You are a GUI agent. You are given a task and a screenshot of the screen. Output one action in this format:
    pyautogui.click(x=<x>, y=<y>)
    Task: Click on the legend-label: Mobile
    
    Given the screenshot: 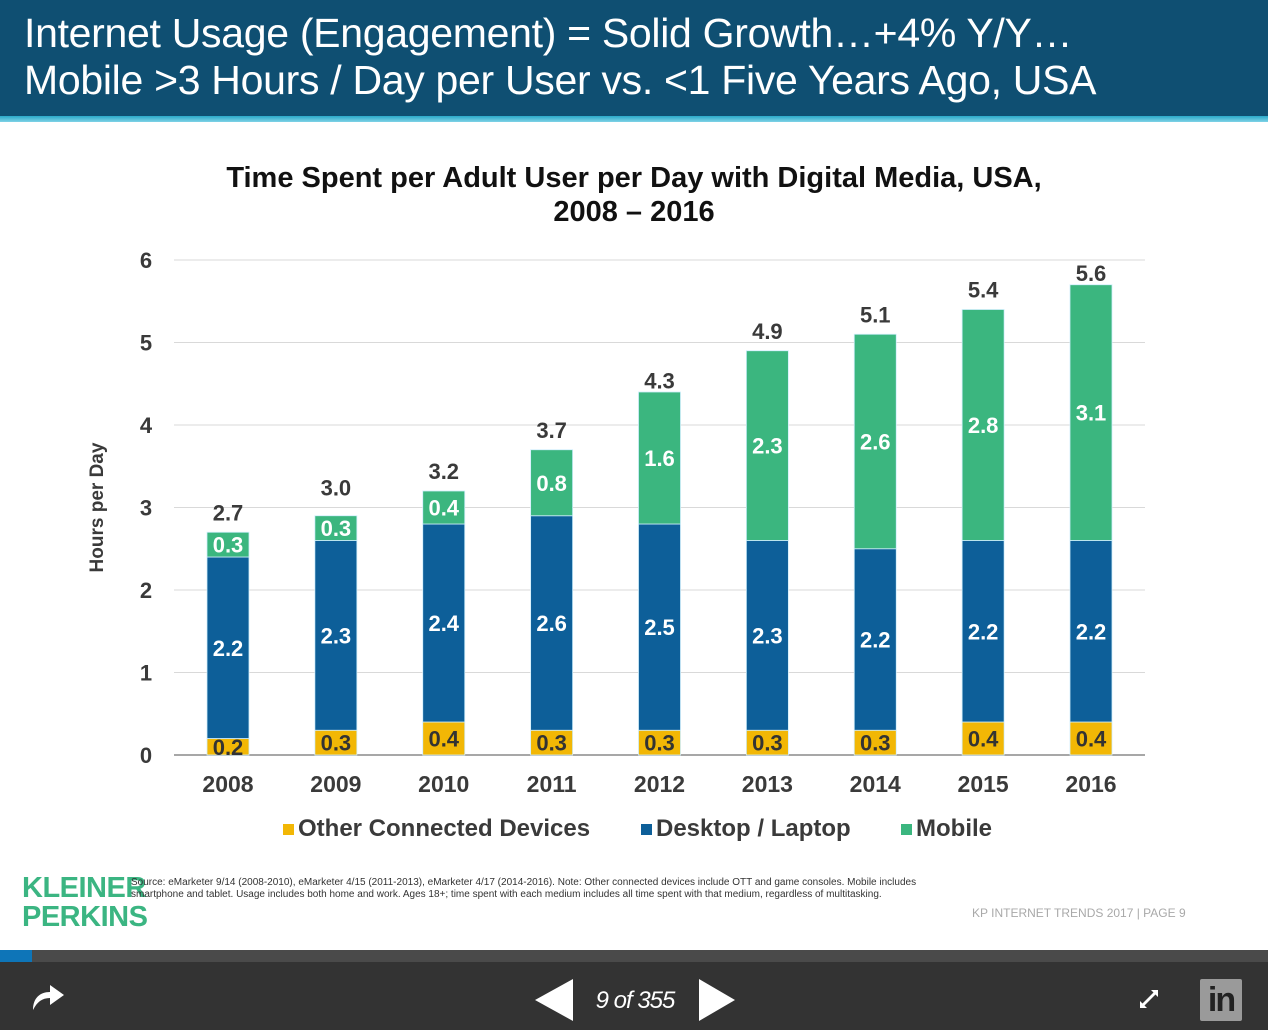 What is the action you would take?
    pyautogui.click(x=954, y=828)
    